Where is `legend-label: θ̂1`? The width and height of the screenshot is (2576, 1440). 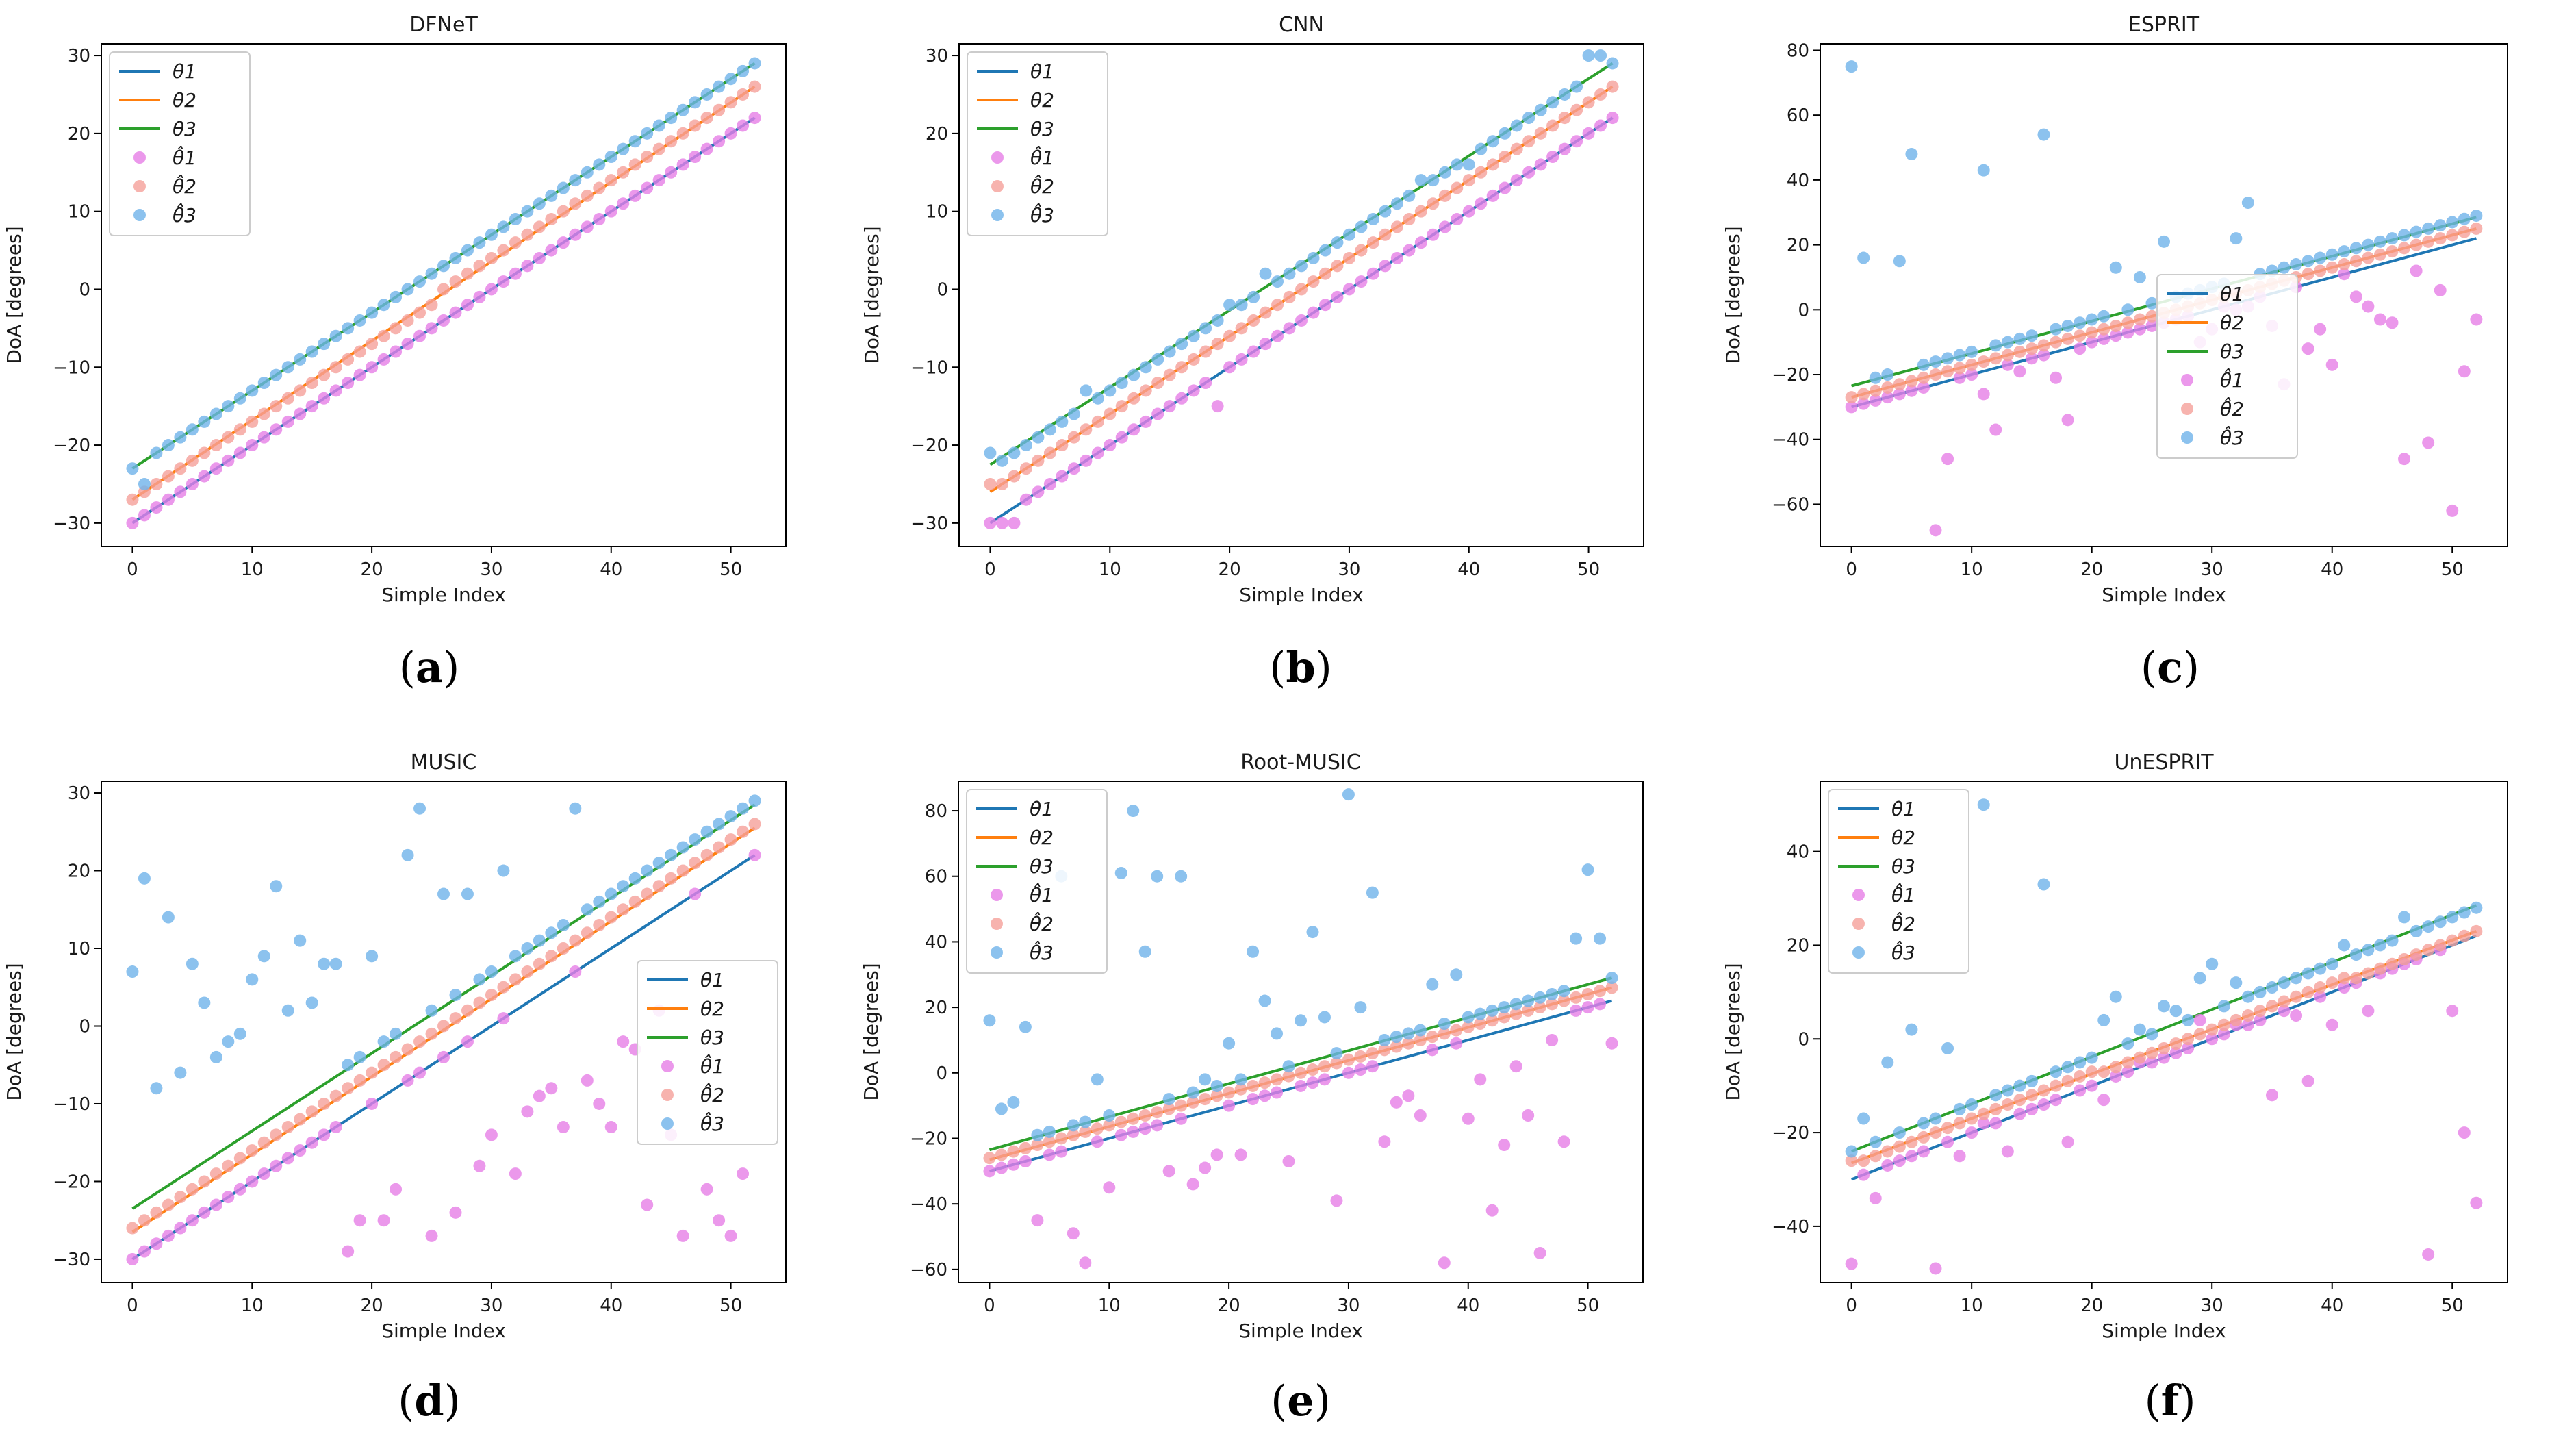
legend-label: θ̂1 is located at coordinates (1042, 894).